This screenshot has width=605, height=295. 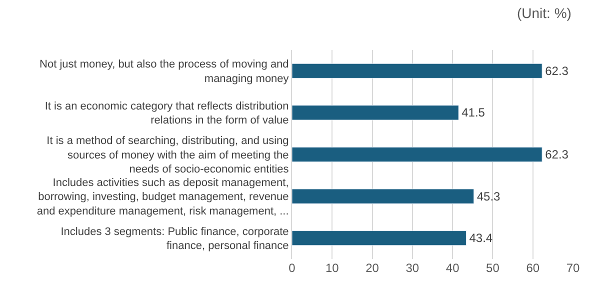 What do you see at coordinates (373, 268) in the screenshot?
I see `x-tick-label: 20` at bounding box center [373, 268].